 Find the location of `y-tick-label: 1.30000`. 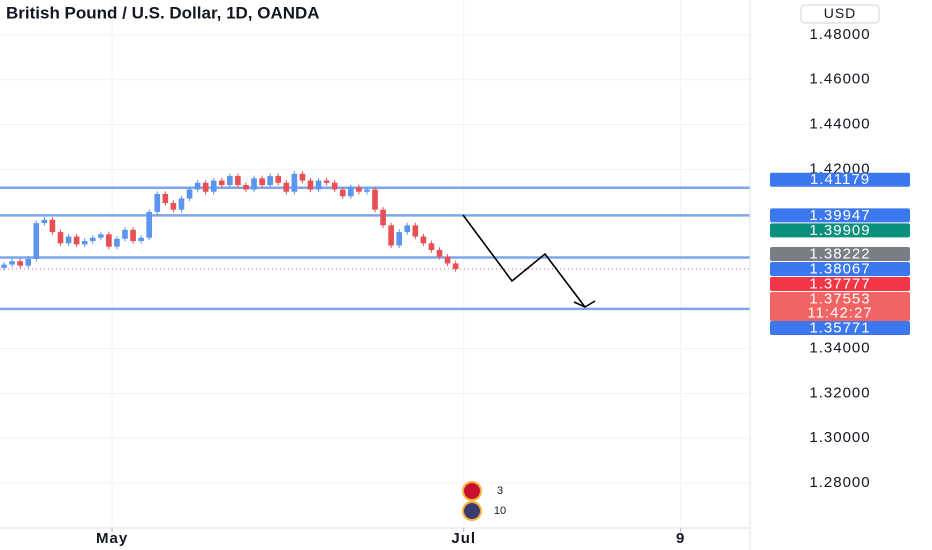

y-tick-label: 1.30000 is located at coordinates (839, 437).